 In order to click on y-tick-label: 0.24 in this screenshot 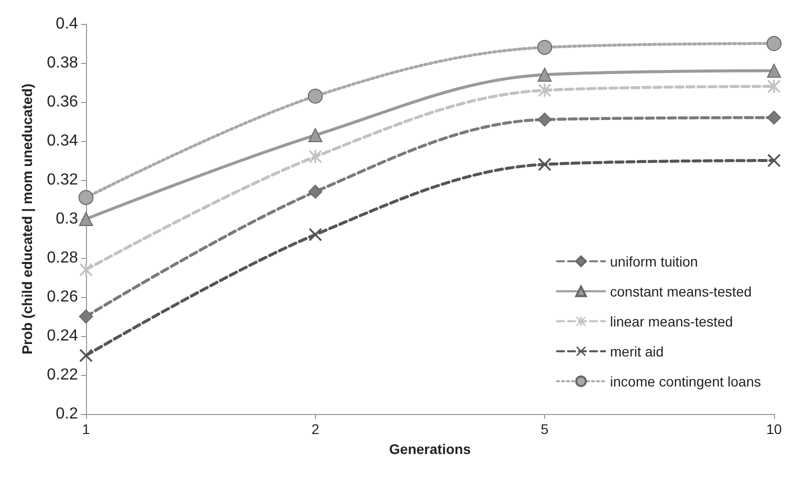, I will do `click(62, 336)`.